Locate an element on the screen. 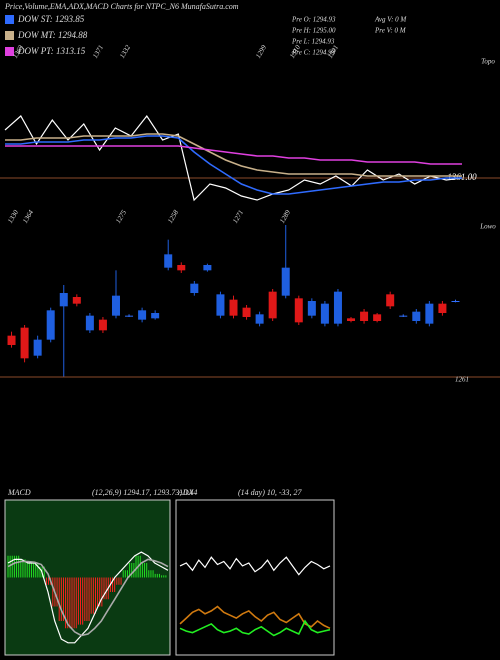 Image resolution: width=500 pixels, height=660 pixels. macd-line is located at coordinates (88, 597).